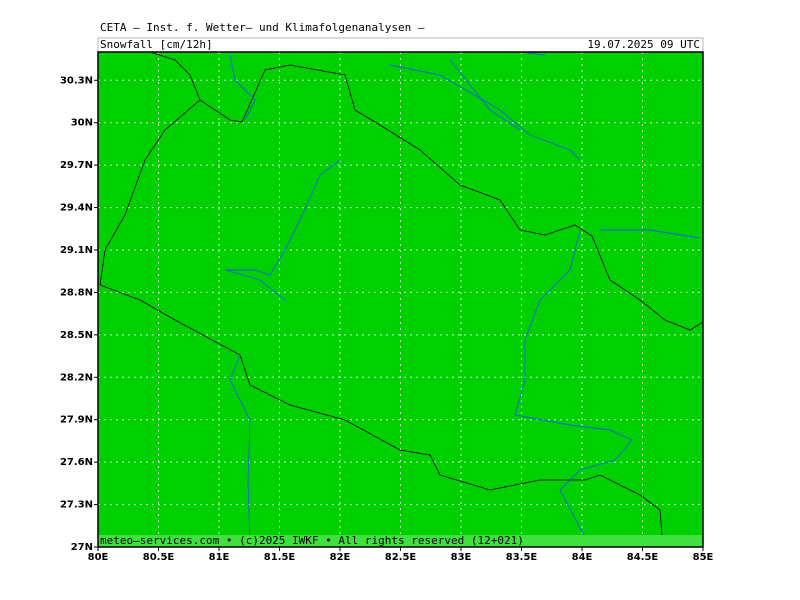  I want to click on lat-label: 29.1N, so click(76, 250).